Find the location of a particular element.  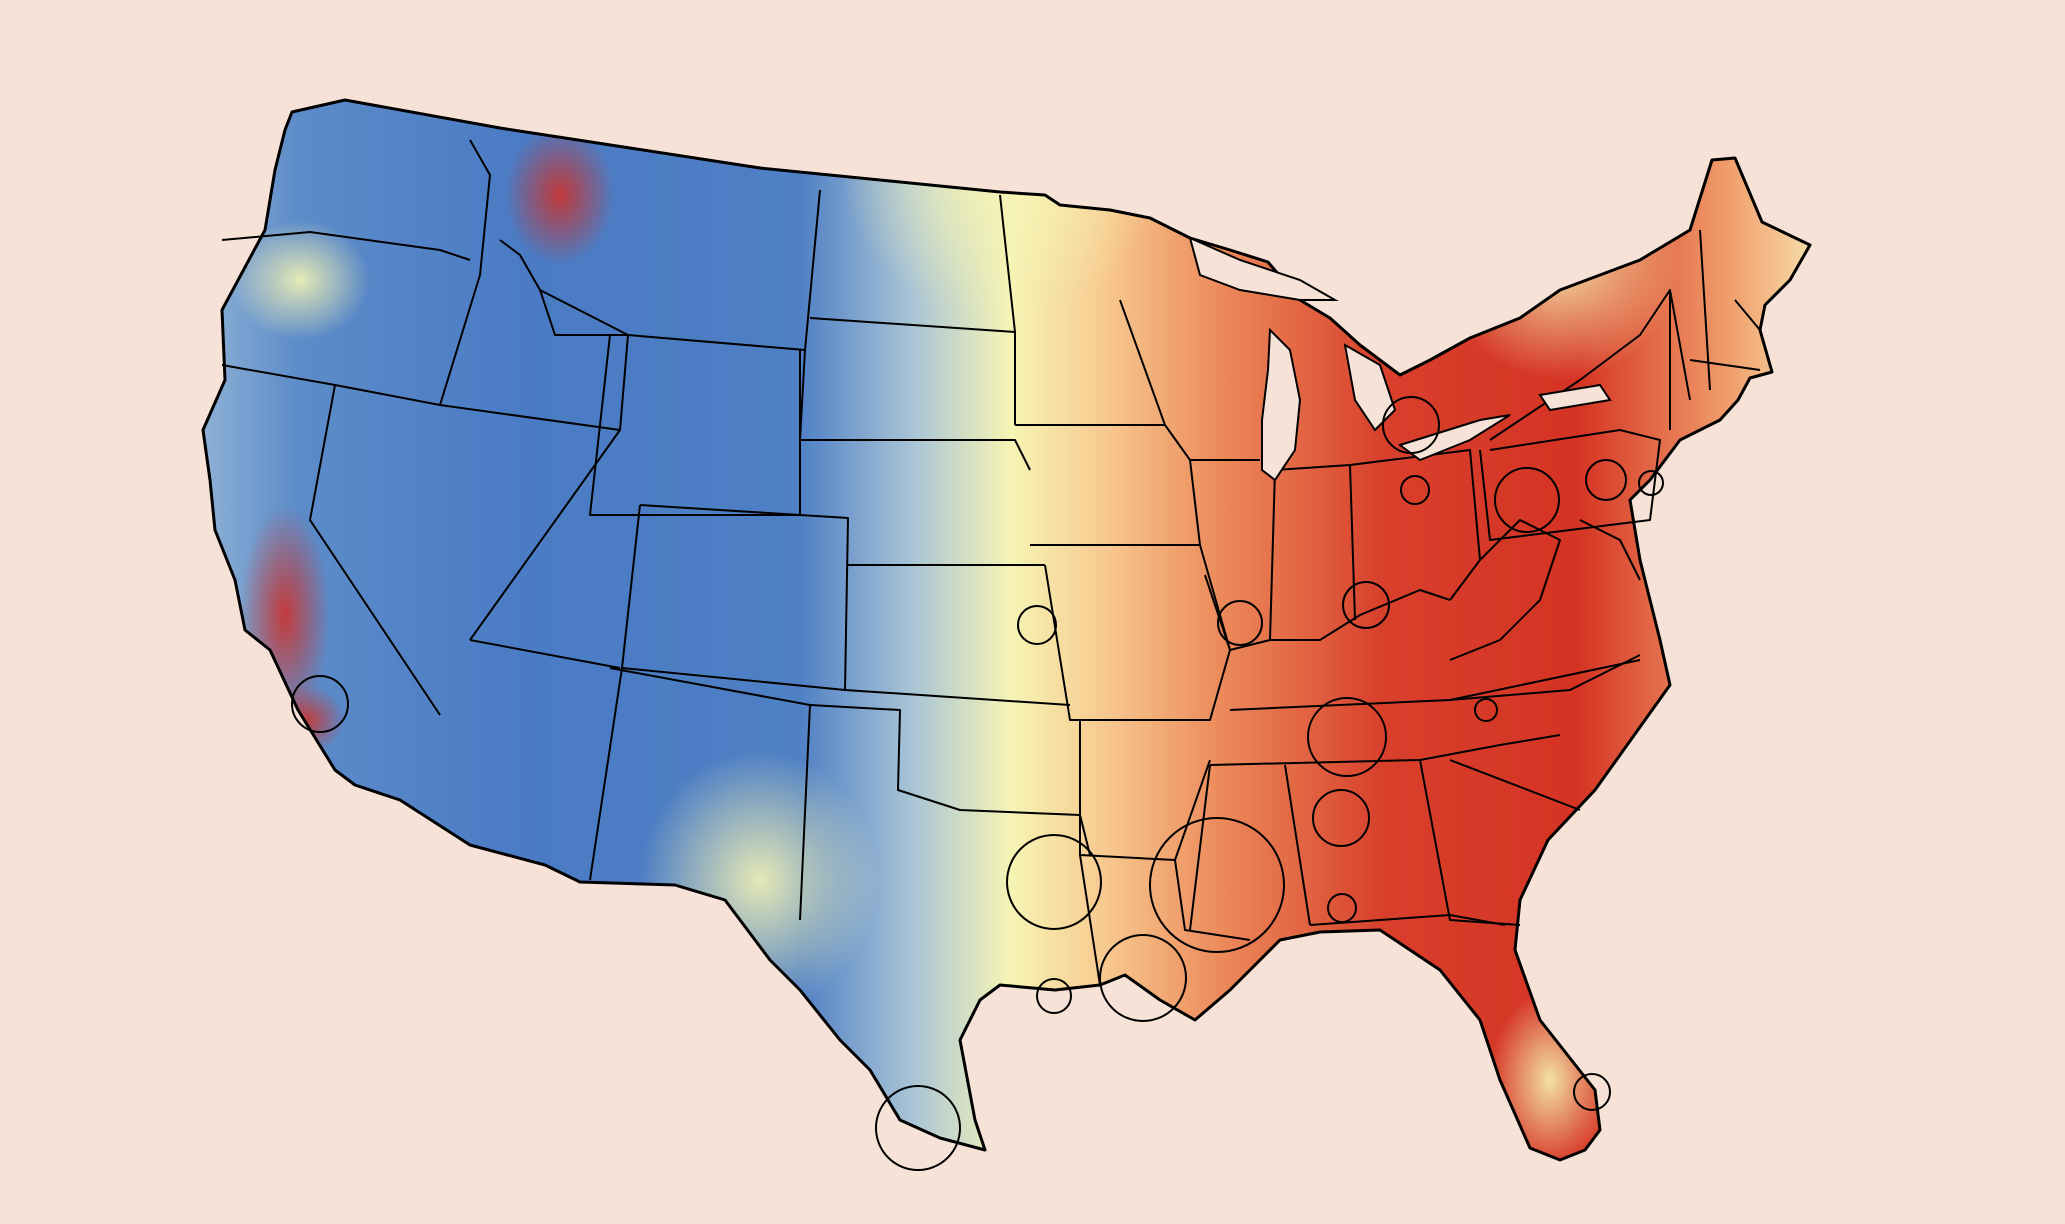

boundary-ga-fl is located at coordinates (1407, 920).